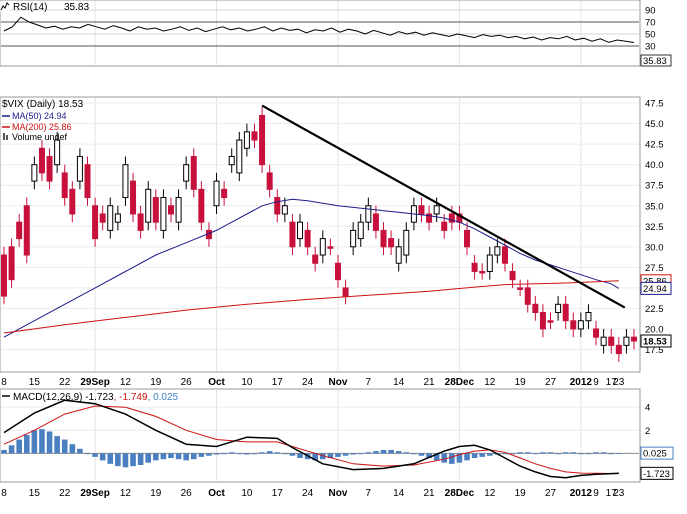 Image resolution: width=687 pixels, height=514 pixels. Describe the element at coordinates (216, 493) in the screenshot. I see `x-axis-label: Oct` at that location.